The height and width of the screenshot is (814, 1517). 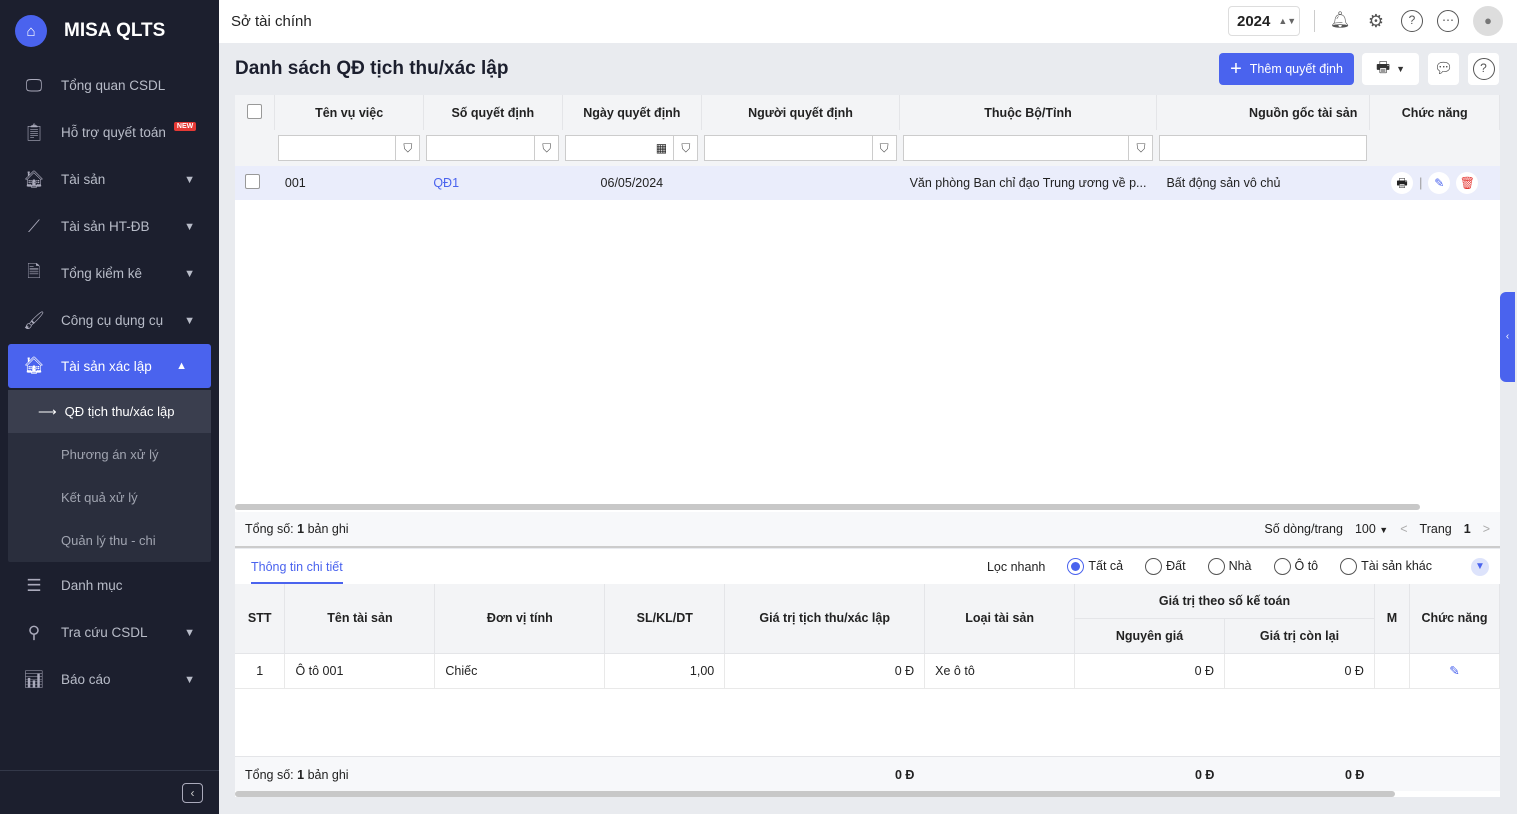 What do you see at coordinates (1295, 566) in the screenshot?
I see `filter-radio-3: Ô tô` at bounding box center [1295, 566].